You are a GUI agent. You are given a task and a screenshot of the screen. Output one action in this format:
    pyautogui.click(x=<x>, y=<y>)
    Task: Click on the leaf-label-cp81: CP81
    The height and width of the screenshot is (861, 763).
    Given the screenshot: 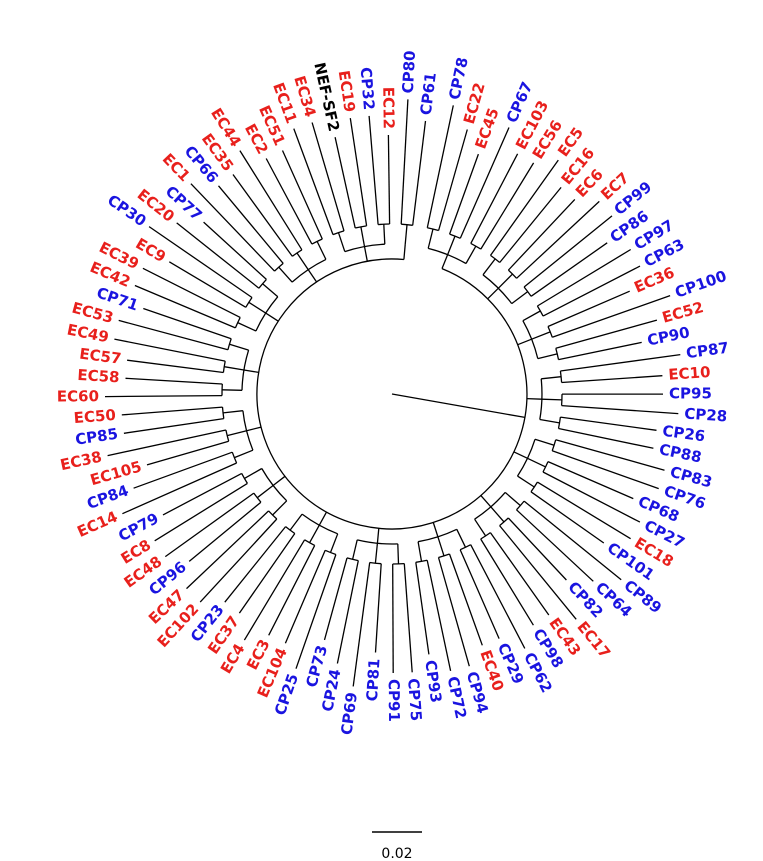 What is the action you would take?
    pyautogui.click(x=373, y=680)
    